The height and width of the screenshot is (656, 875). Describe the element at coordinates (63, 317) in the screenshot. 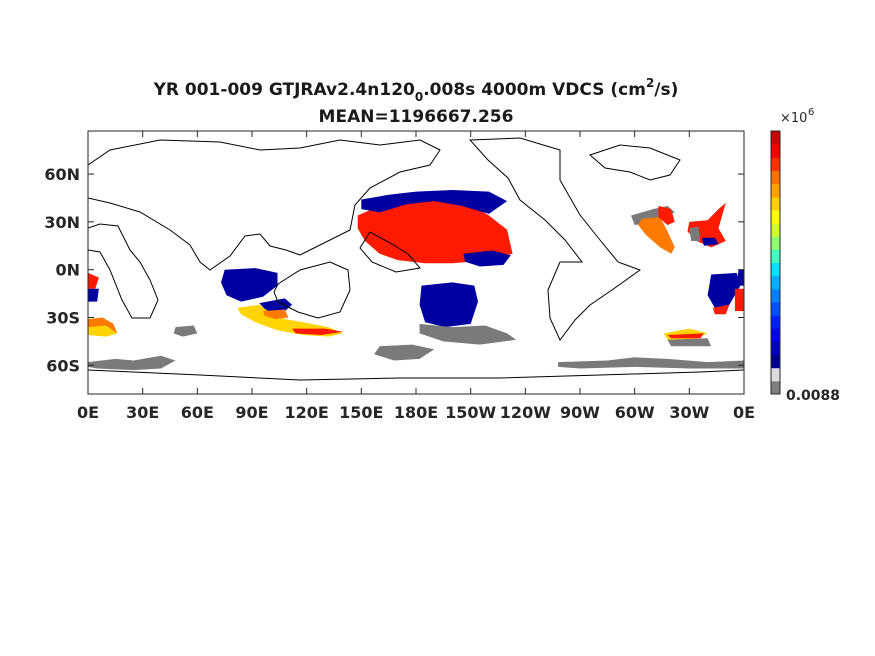

I see `y-tick-label: 30S` at that location.